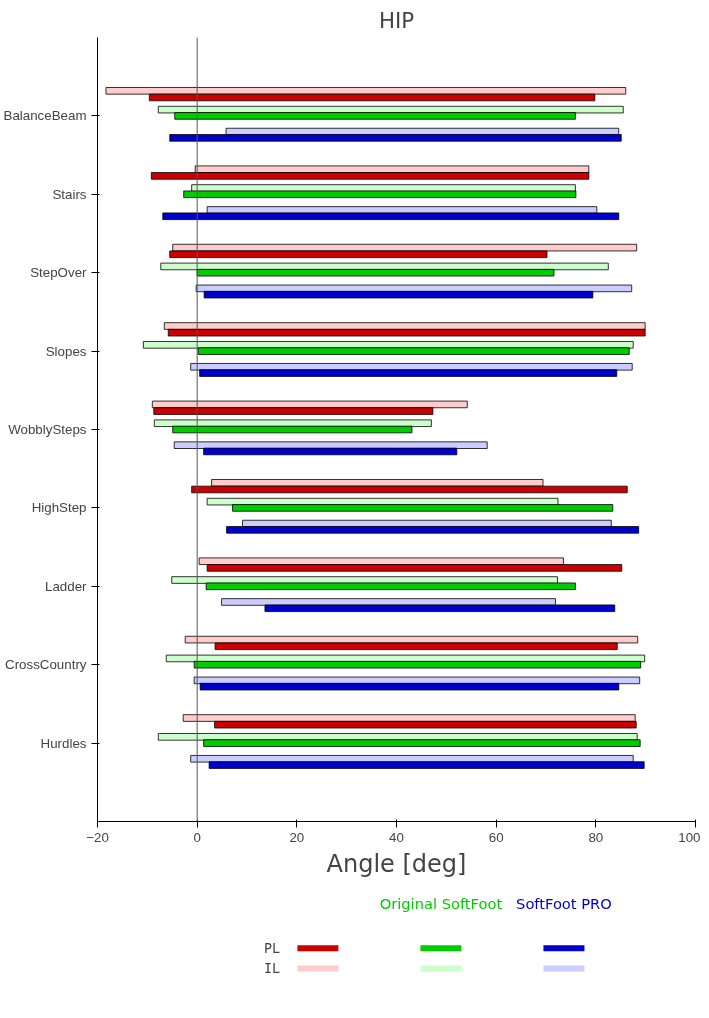 This screenshot has height=1018, width=709. What do you see at coordinates (689, 837) in the screenshot?
I see `x-tick-label: 100` at bounding box center [689, 837].